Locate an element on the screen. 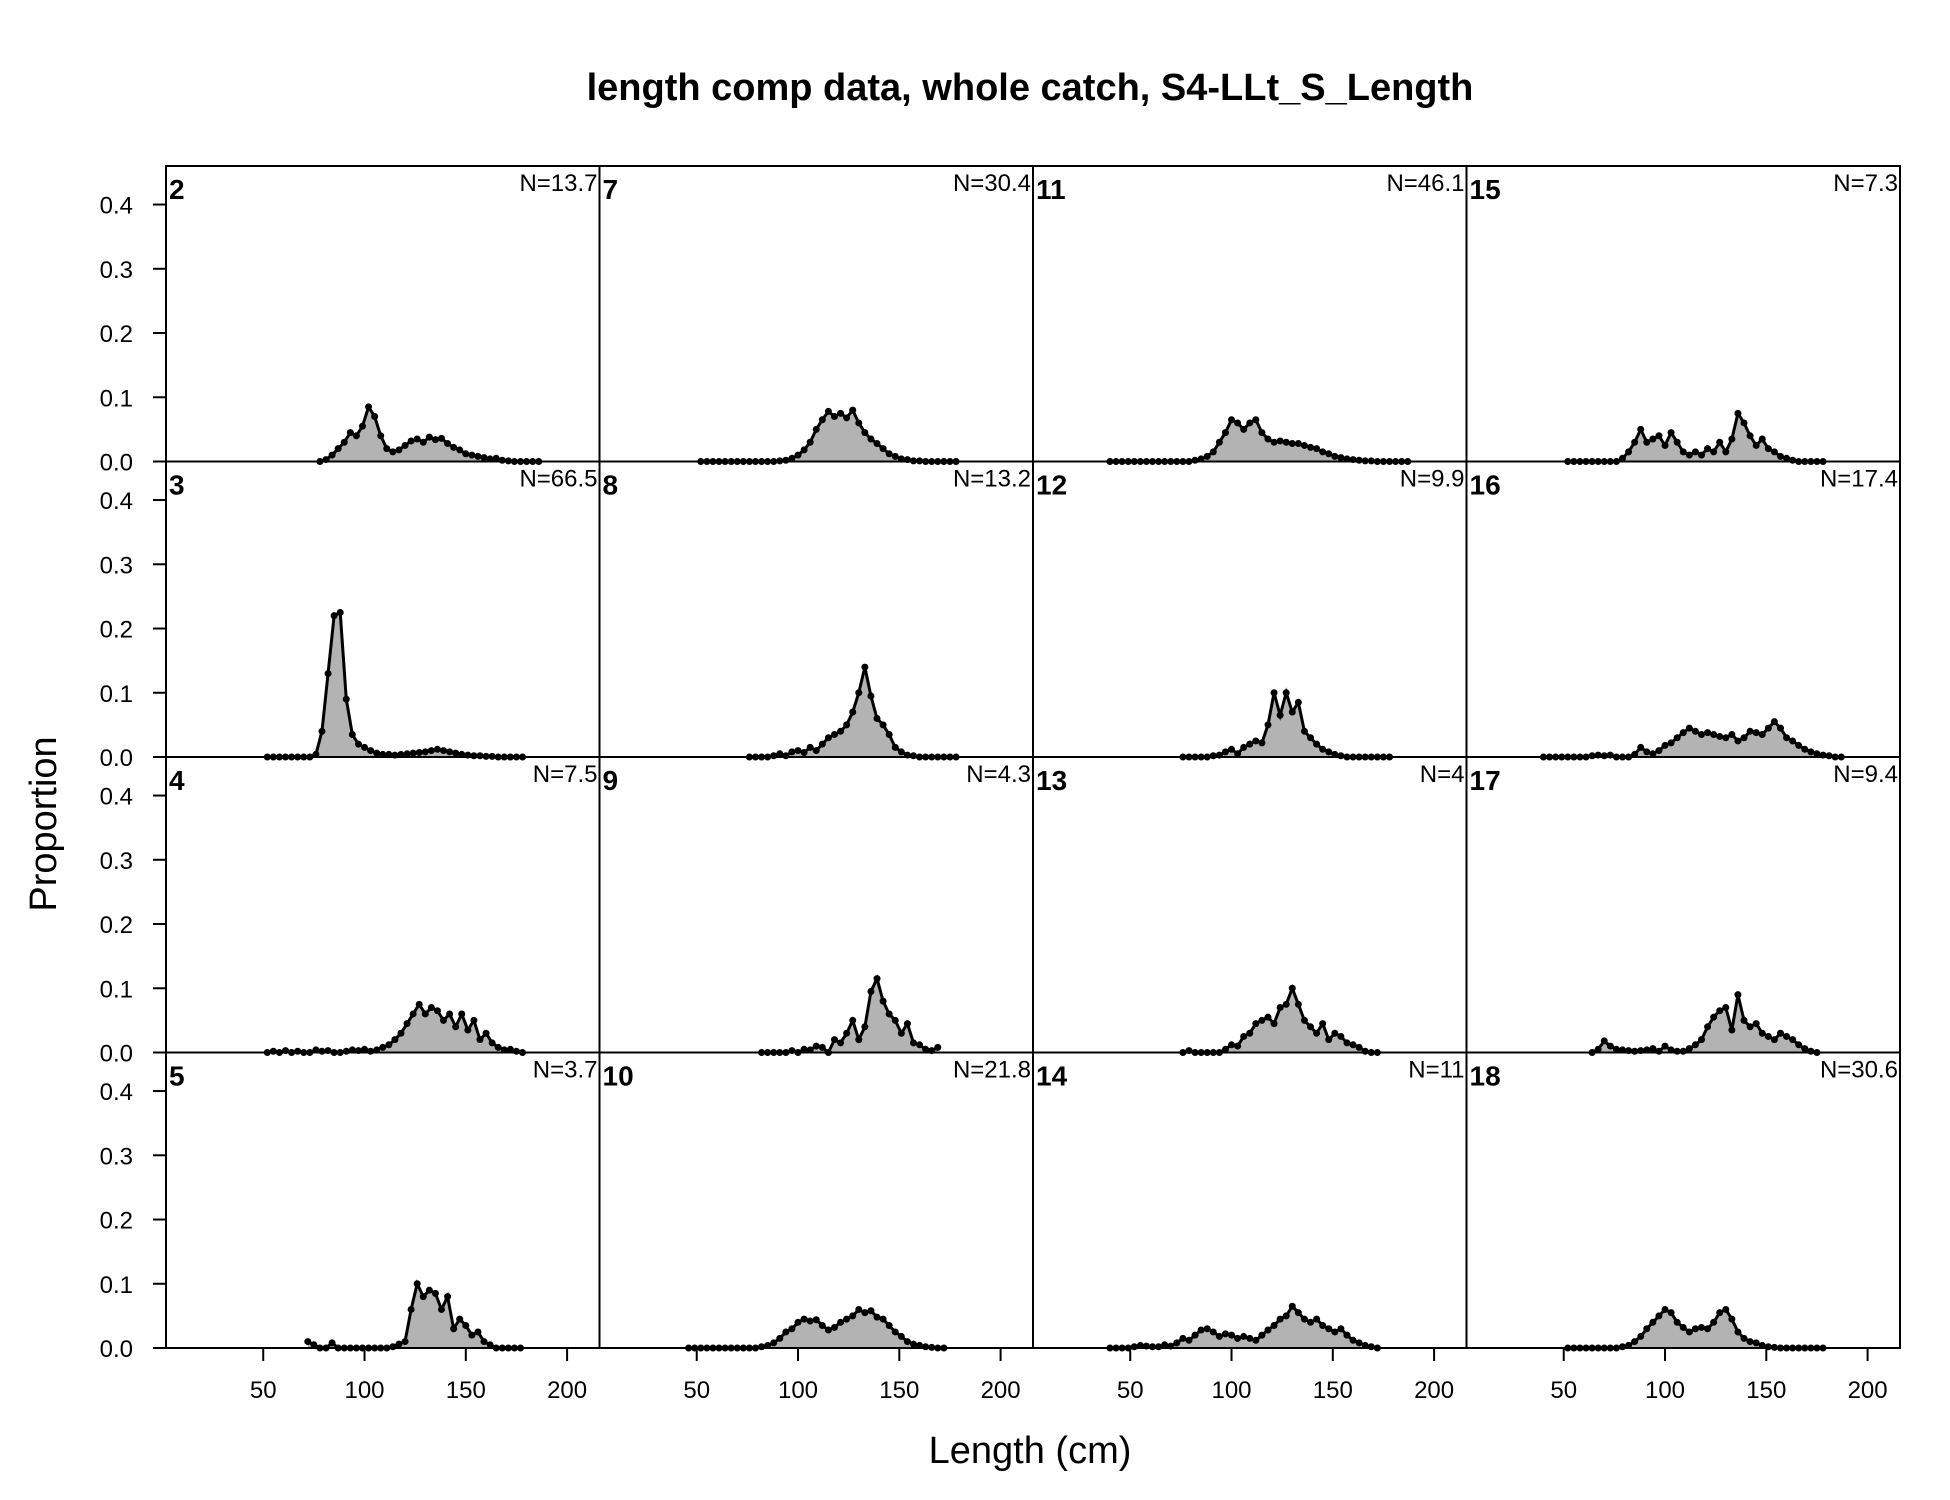  y-tick-label: 0.3 is located at coordinates (116, 1156).